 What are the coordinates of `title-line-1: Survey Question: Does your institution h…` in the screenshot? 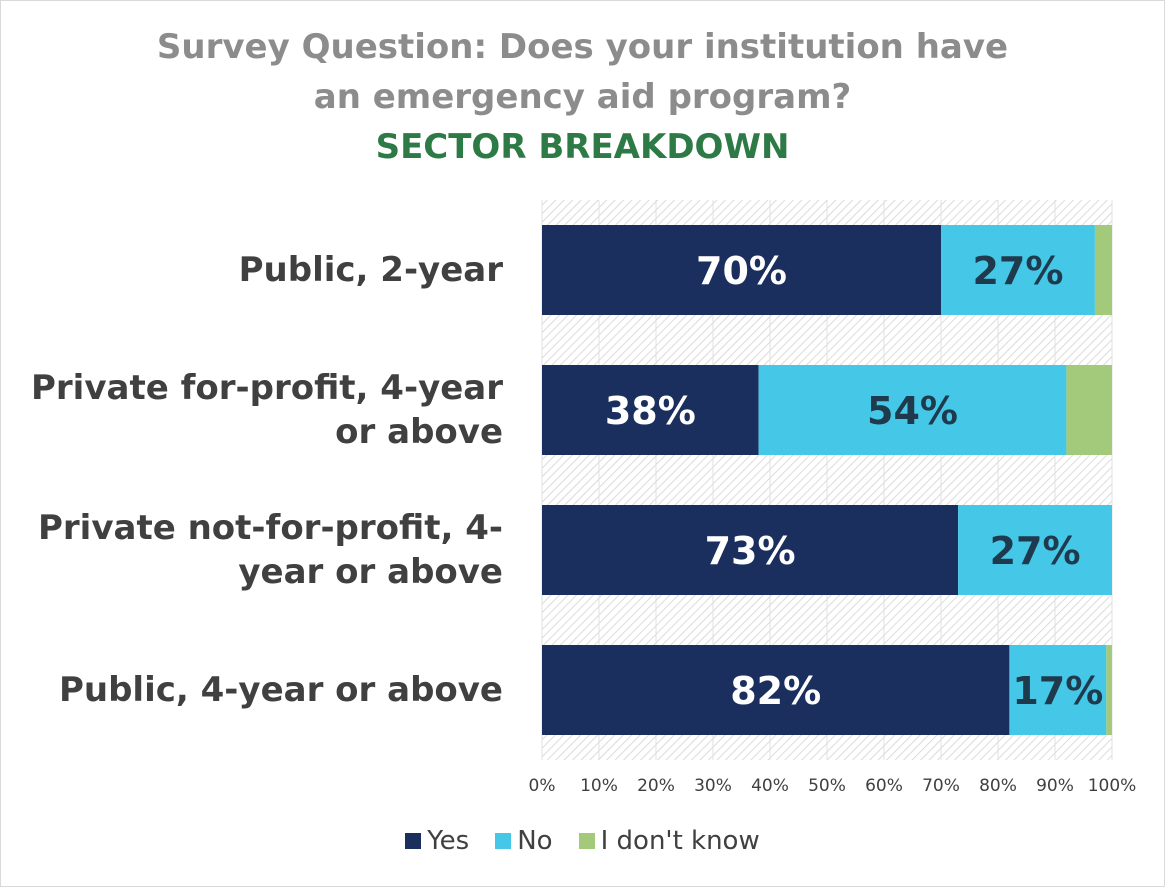 It's located at (582, 47).